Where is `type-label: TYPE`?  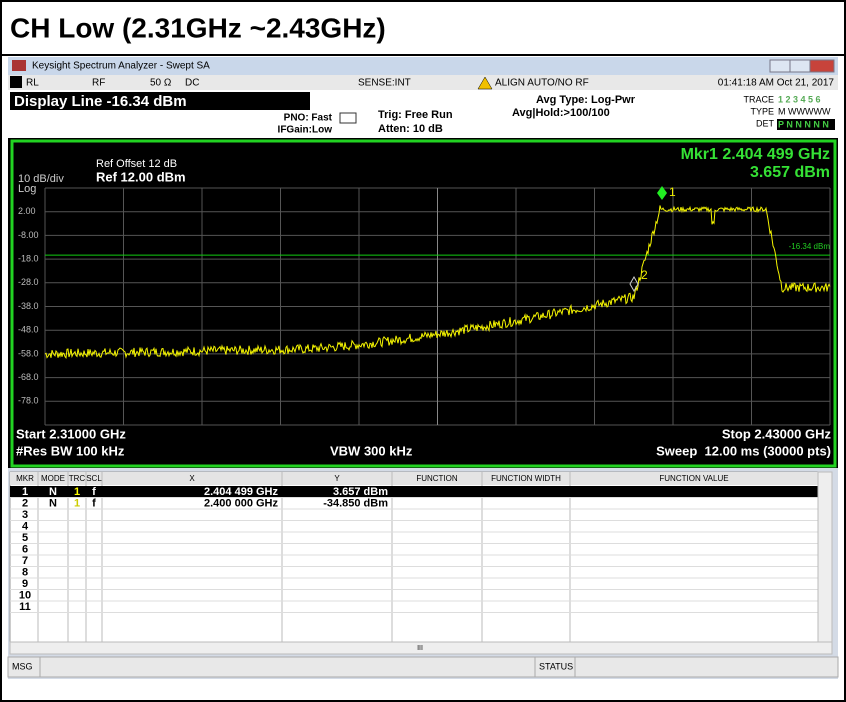 type-label: TYPE is located at coordinates (762, 111).